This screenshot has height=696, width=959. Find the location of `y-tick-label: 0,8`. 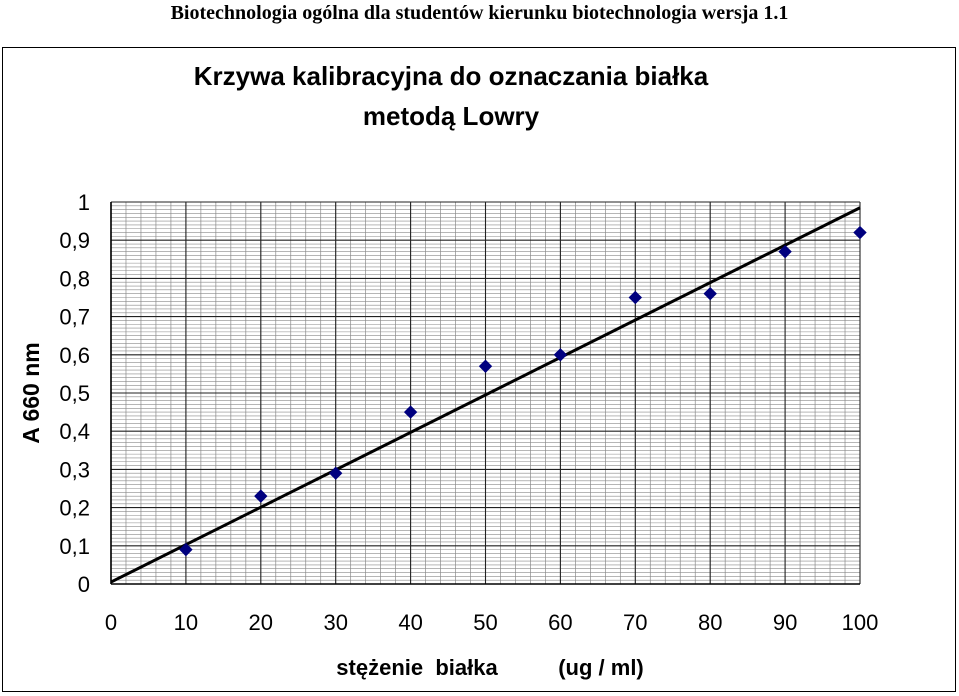

y-tick-label: 0,8 is located at coordinates (74, 278).